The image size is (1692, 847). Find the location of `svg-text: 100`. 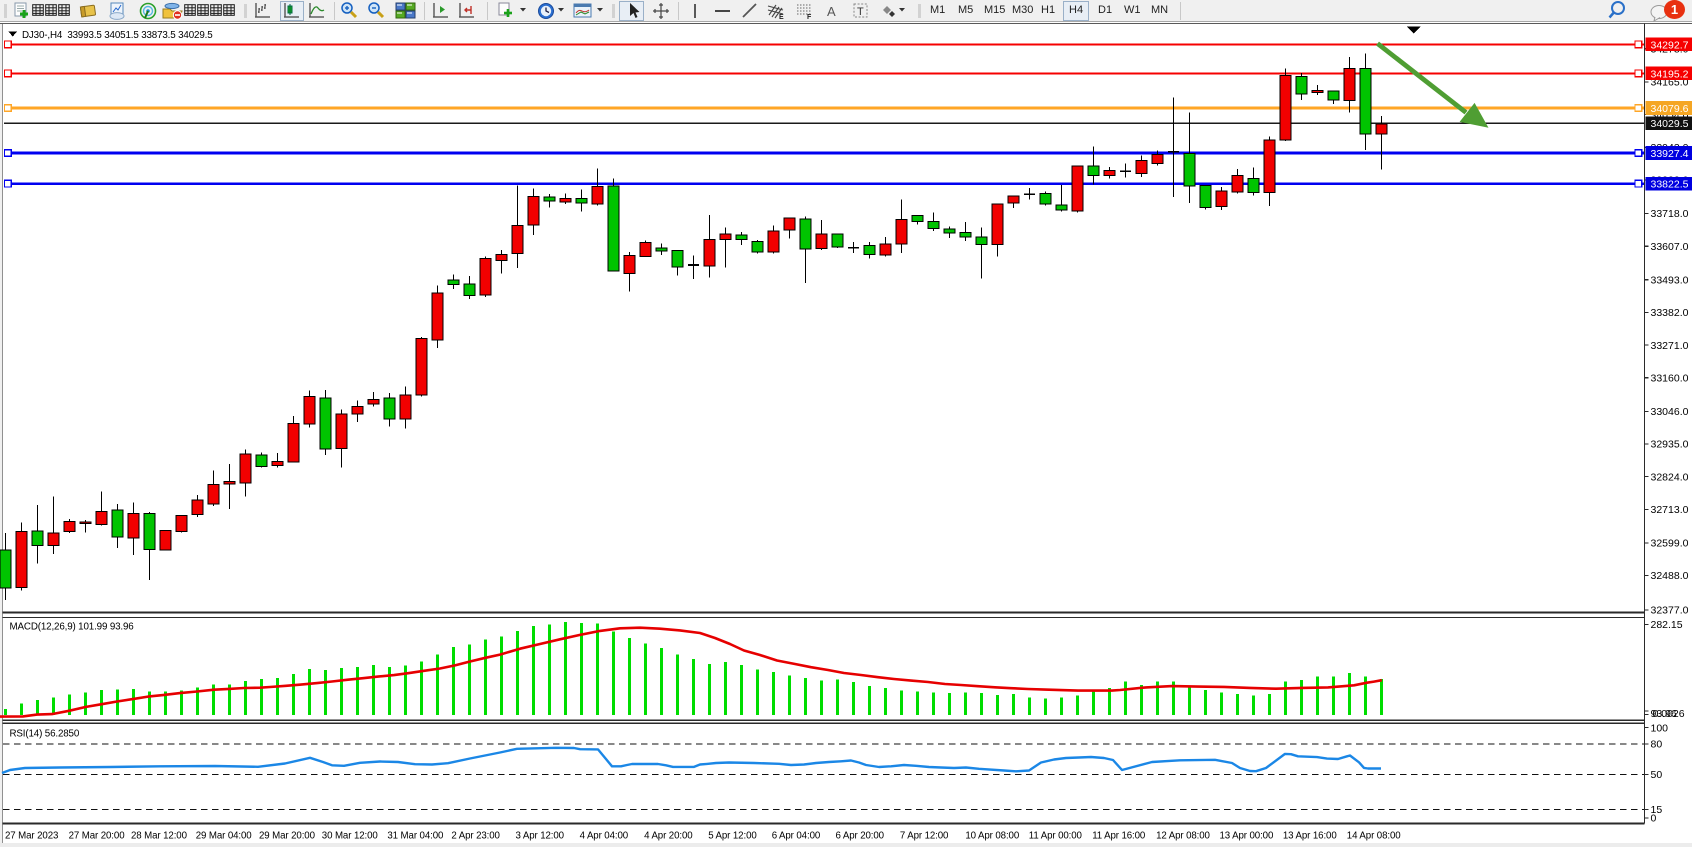

svg-text: 100 is located at coordinates (1660, 728).